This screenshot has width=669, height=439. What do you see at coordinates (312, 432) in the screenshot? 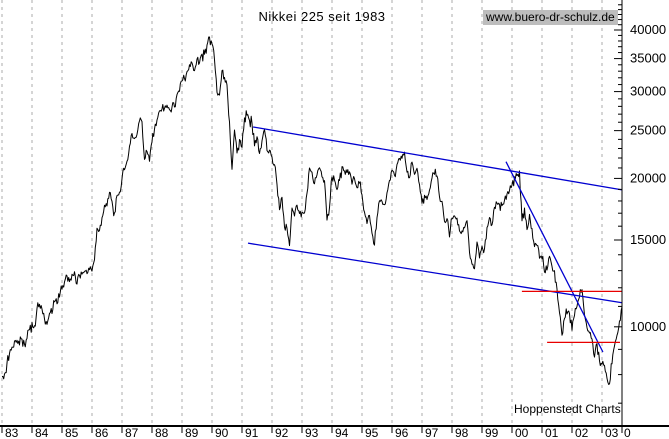
I see `x-tick-label: 93` at bounding box center [312, 432].